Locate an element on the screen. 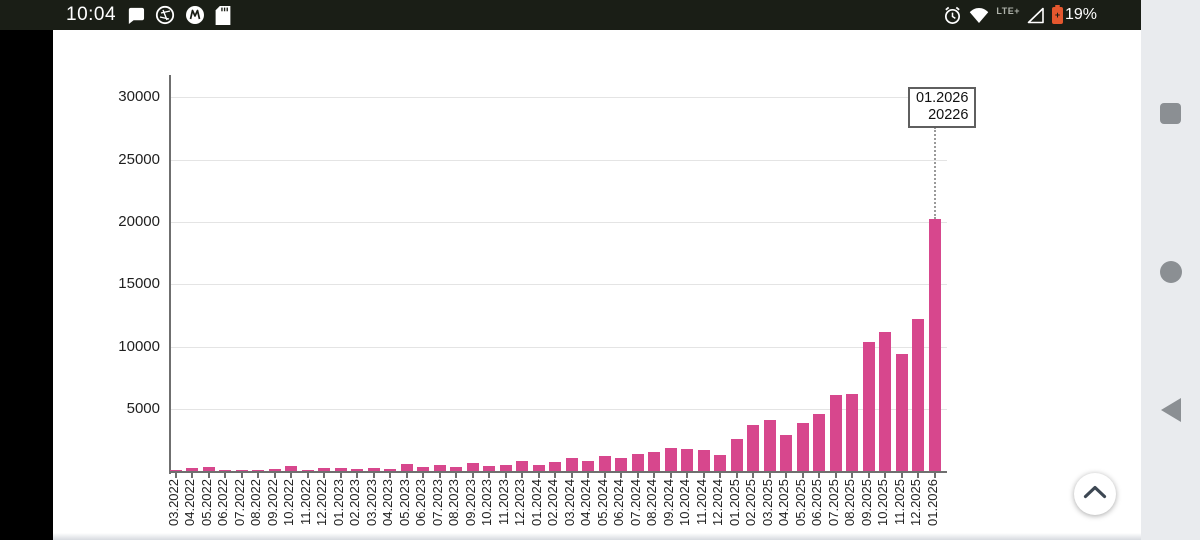 This screenshot has height=540, width=1200. recents-button is located at coordinates (1170, 113).